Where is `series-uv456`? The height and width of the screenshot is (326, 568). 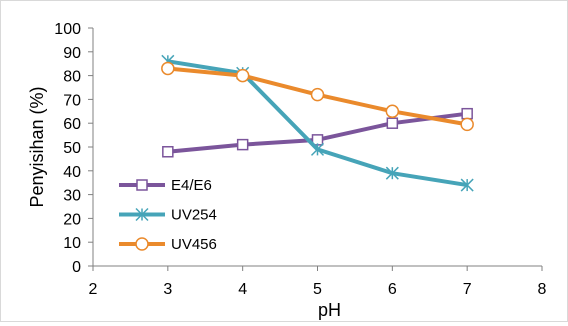
series-uv456 is located at coordinates (317, 96).